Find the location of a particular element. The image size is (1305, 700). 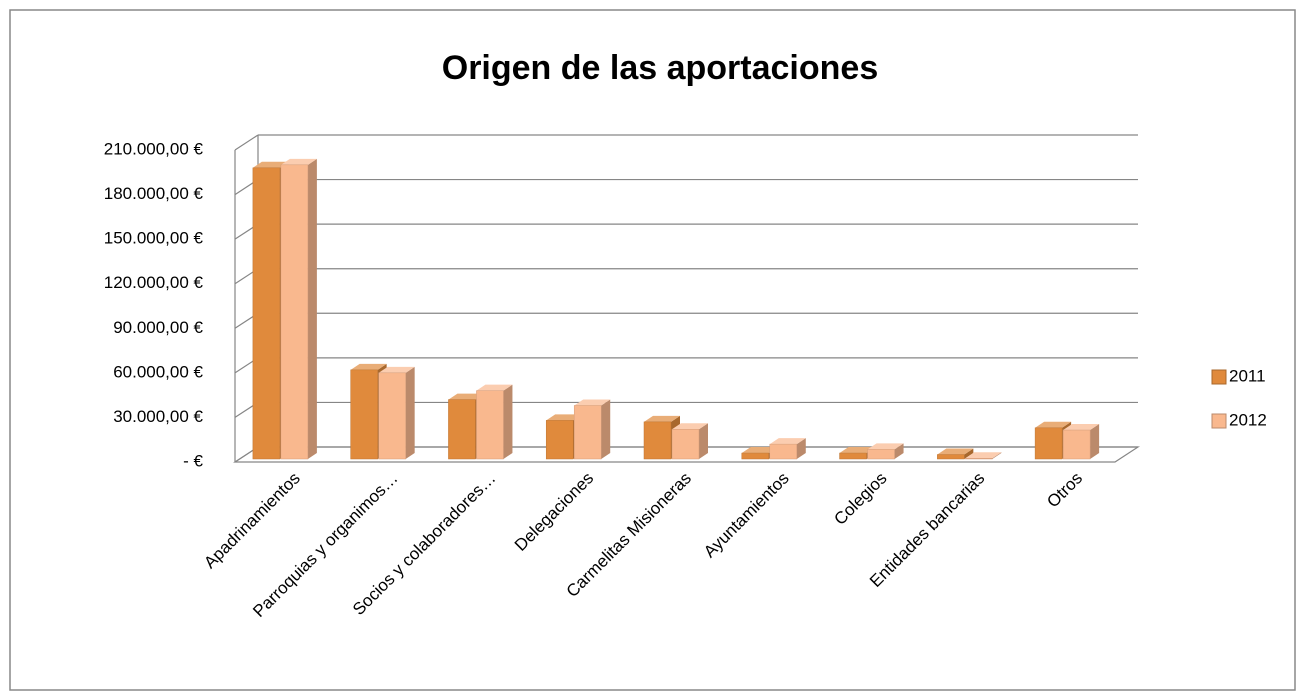

y-tick-label: 60.000,00 € is located at coordinates (158, 371).